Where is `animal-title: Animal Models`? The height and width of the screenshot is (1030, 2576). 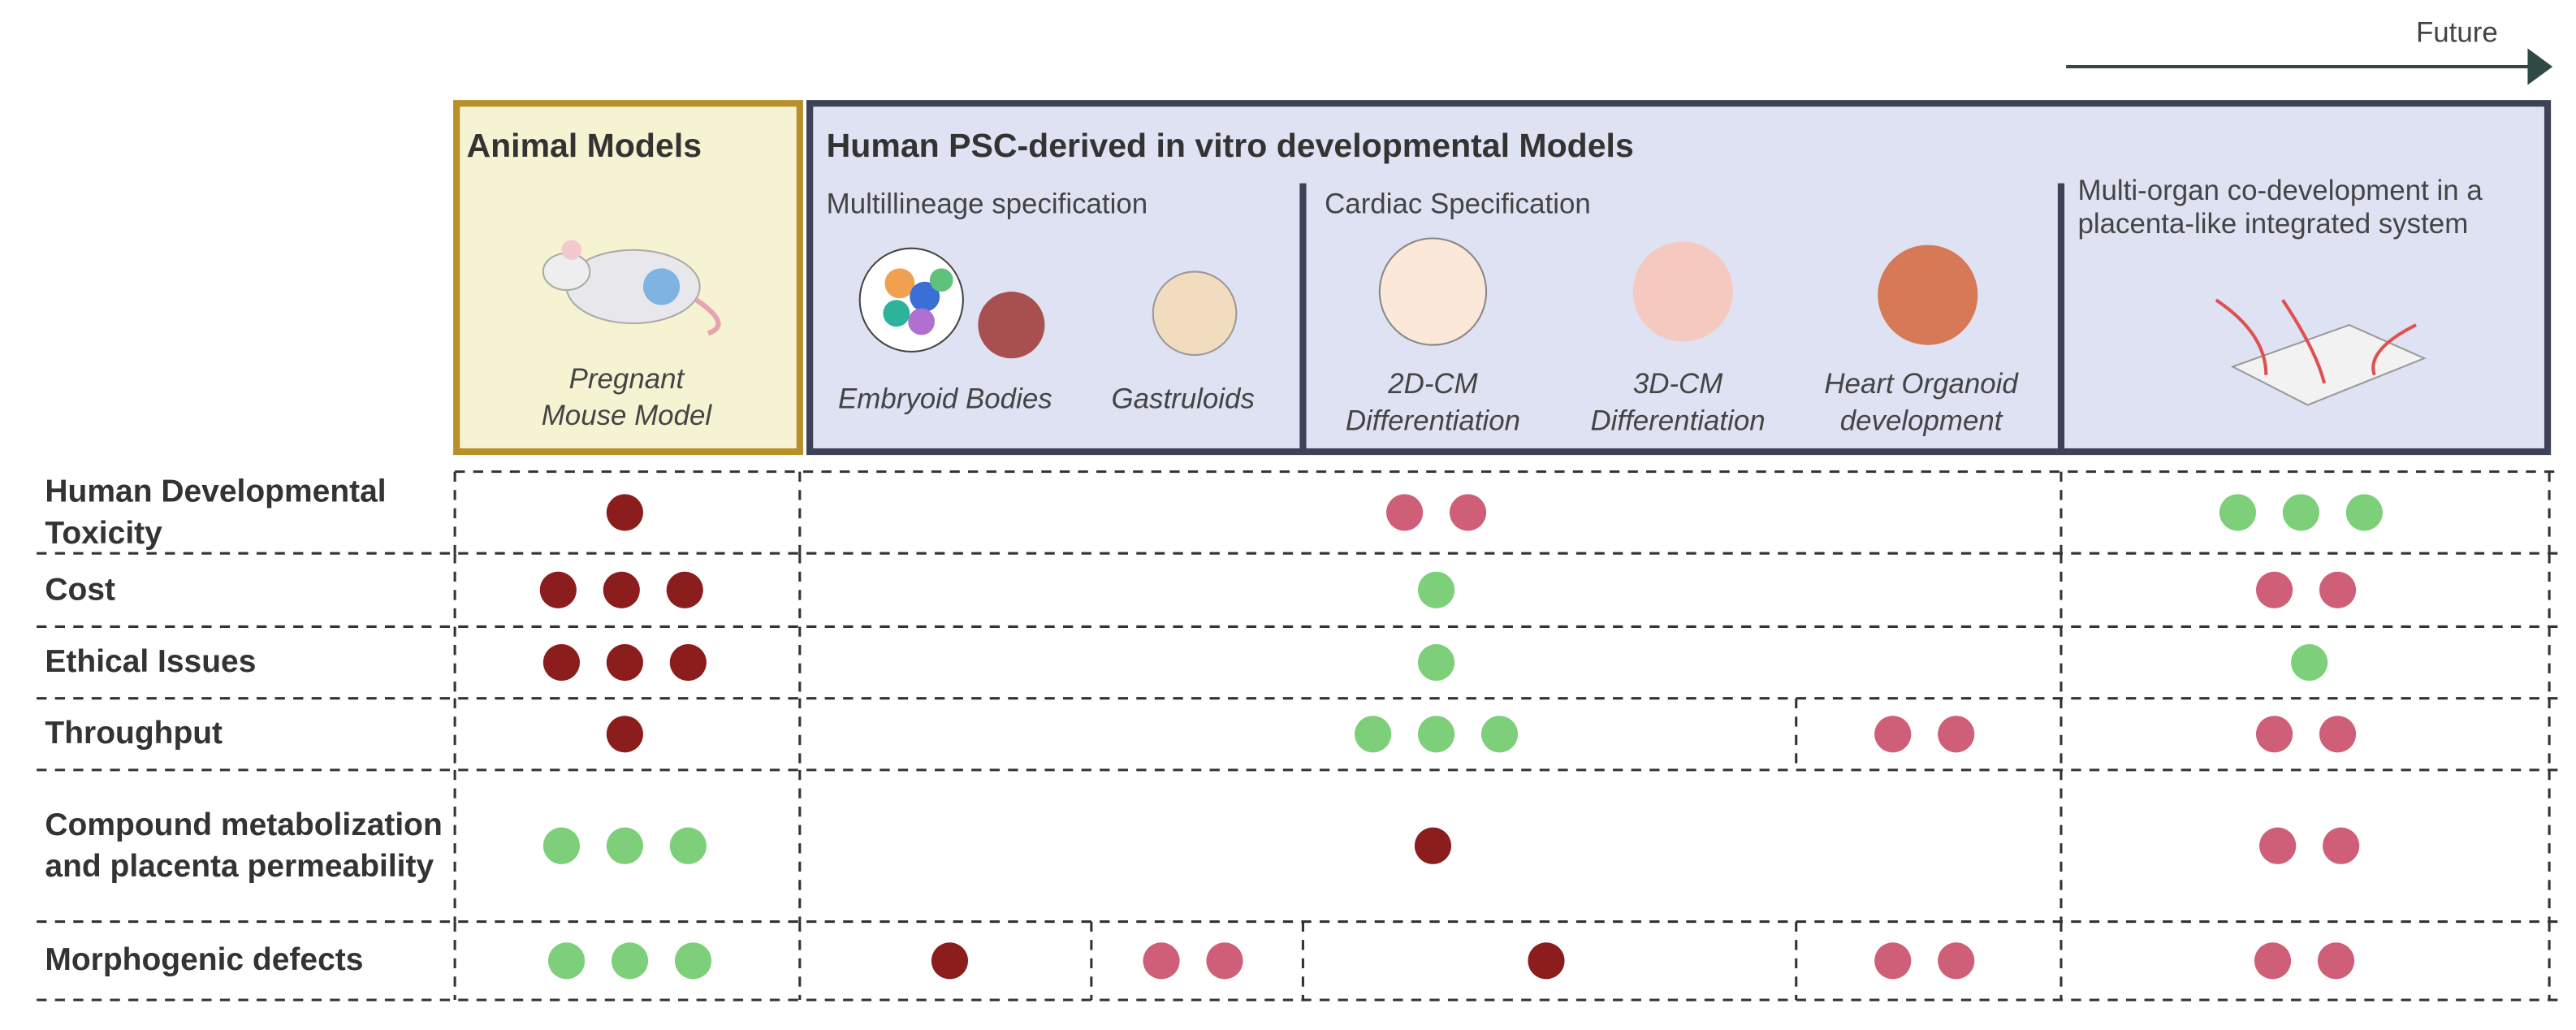
animal-title: Animal Models is located at coordinates (584, 147).